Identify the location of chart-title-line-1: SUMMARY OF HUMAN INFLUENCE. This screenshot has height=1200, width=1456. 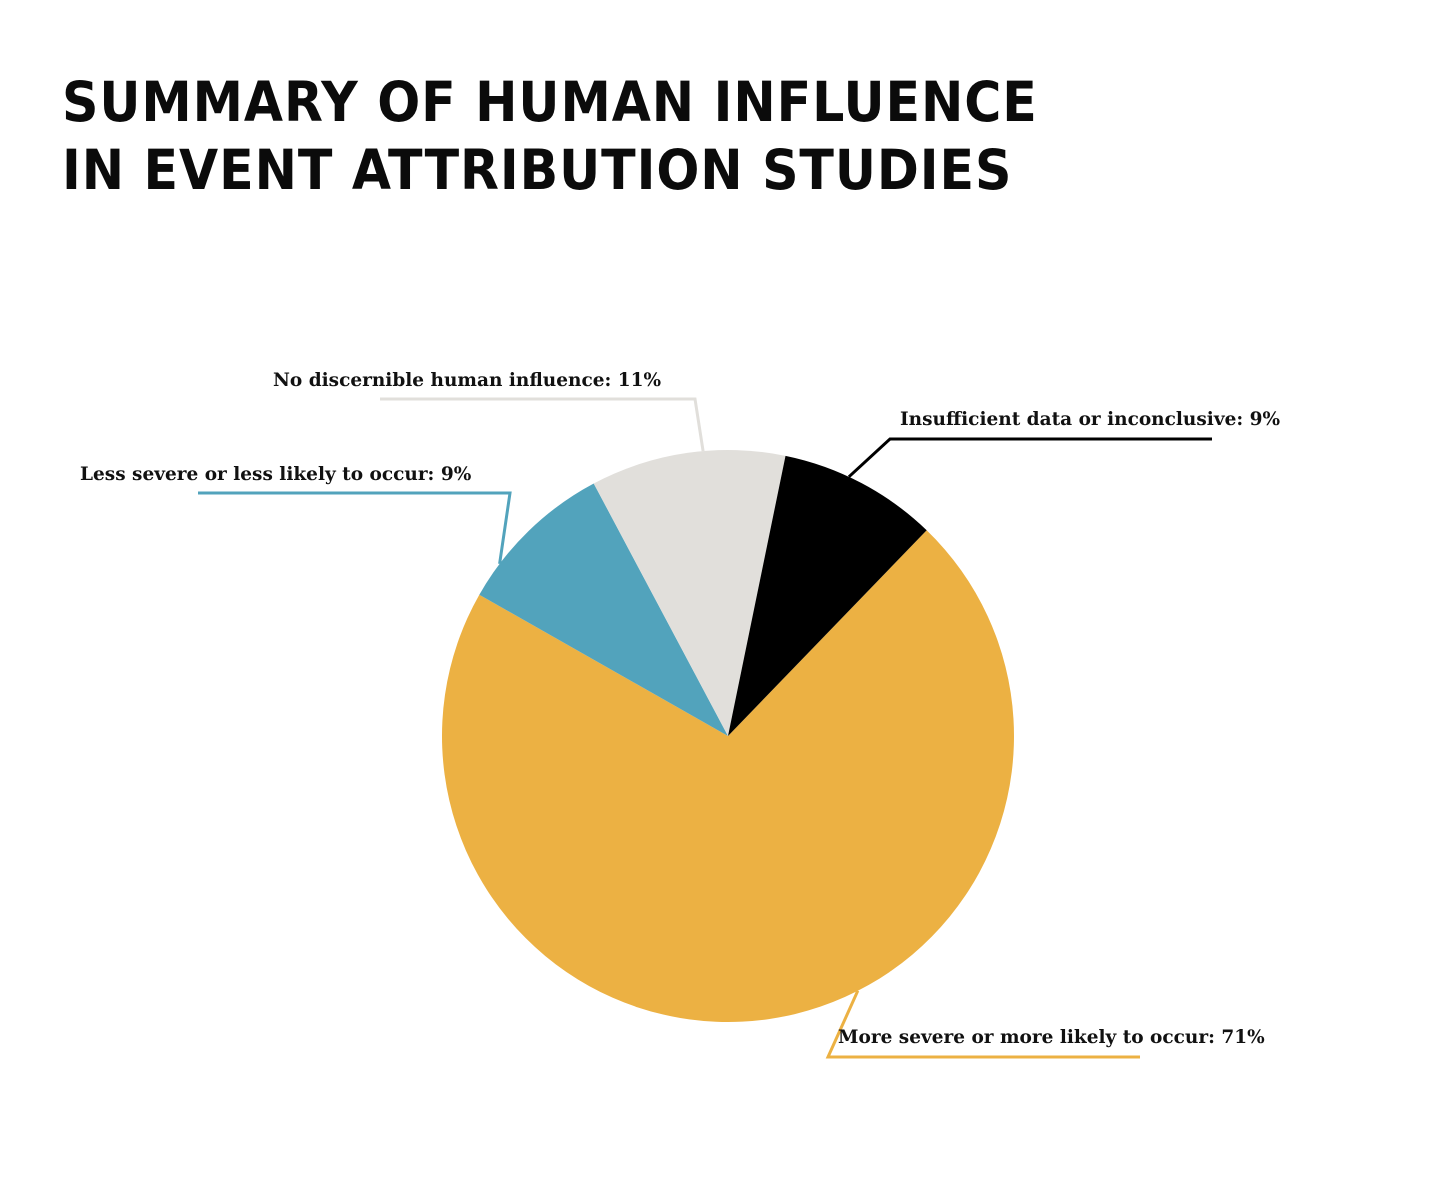
(550, 102).